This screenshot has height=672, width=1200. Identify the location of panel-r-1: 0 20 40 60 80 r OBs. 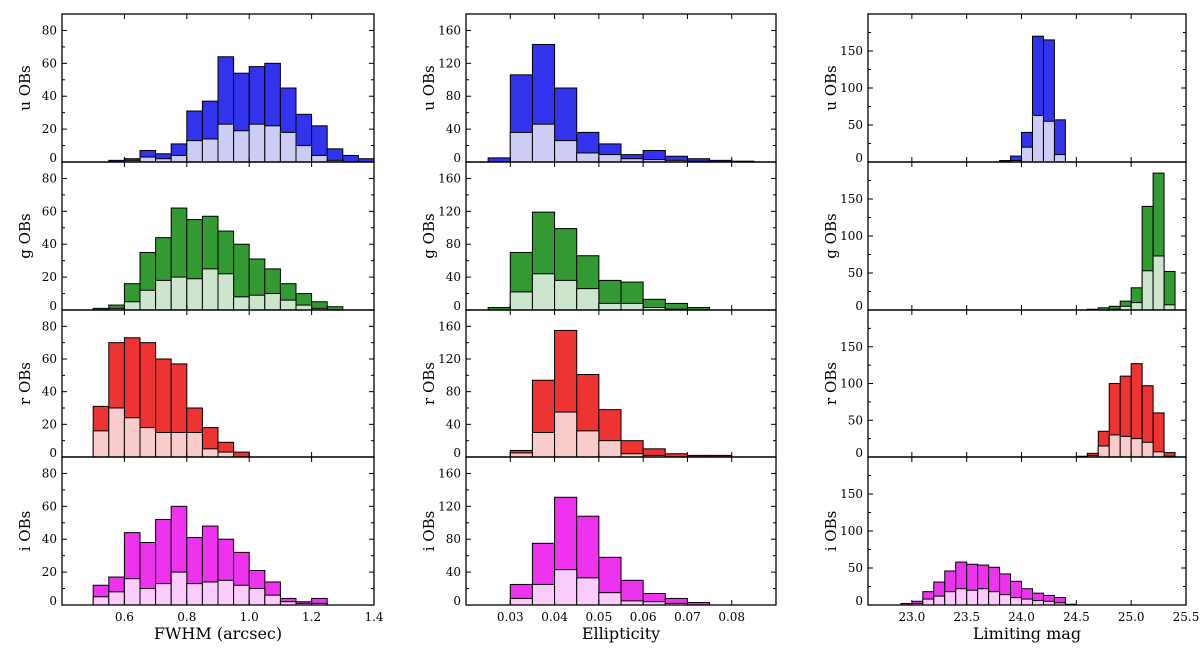
(195, 384).